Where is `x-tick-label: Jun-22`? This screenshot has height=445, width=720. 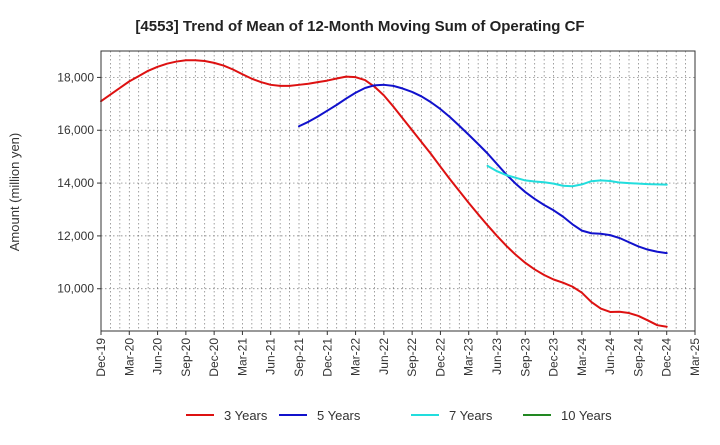 x-tick-label: Jun-22 is located at coordinates (384, 356).